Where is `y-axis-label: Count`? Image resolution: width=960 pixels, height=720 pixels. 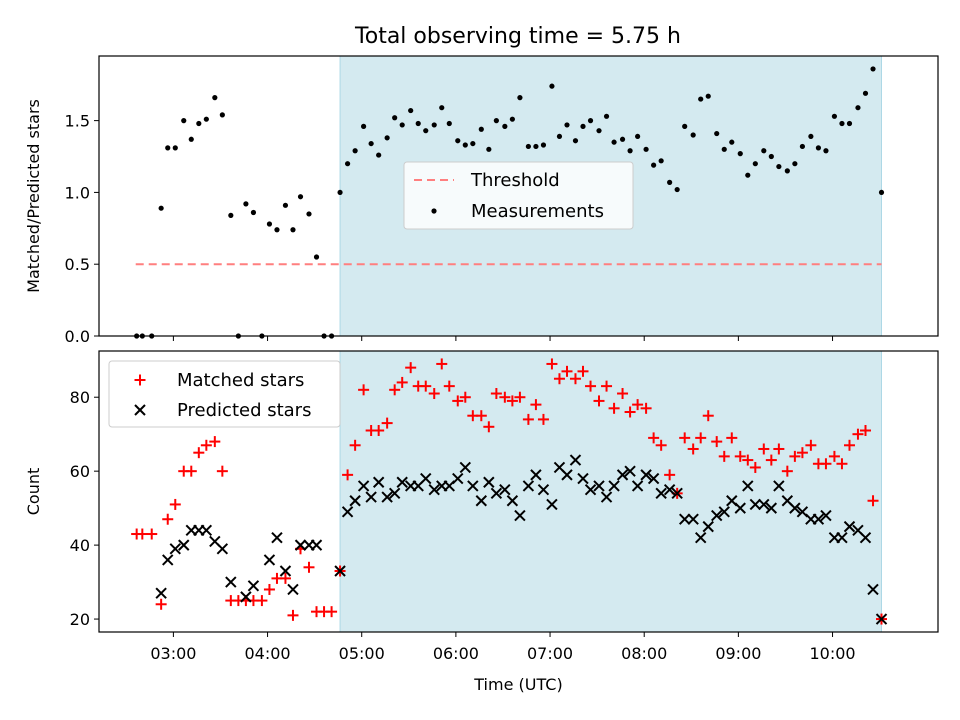
y-axis-label: Count is located at coordinates (33, 492).